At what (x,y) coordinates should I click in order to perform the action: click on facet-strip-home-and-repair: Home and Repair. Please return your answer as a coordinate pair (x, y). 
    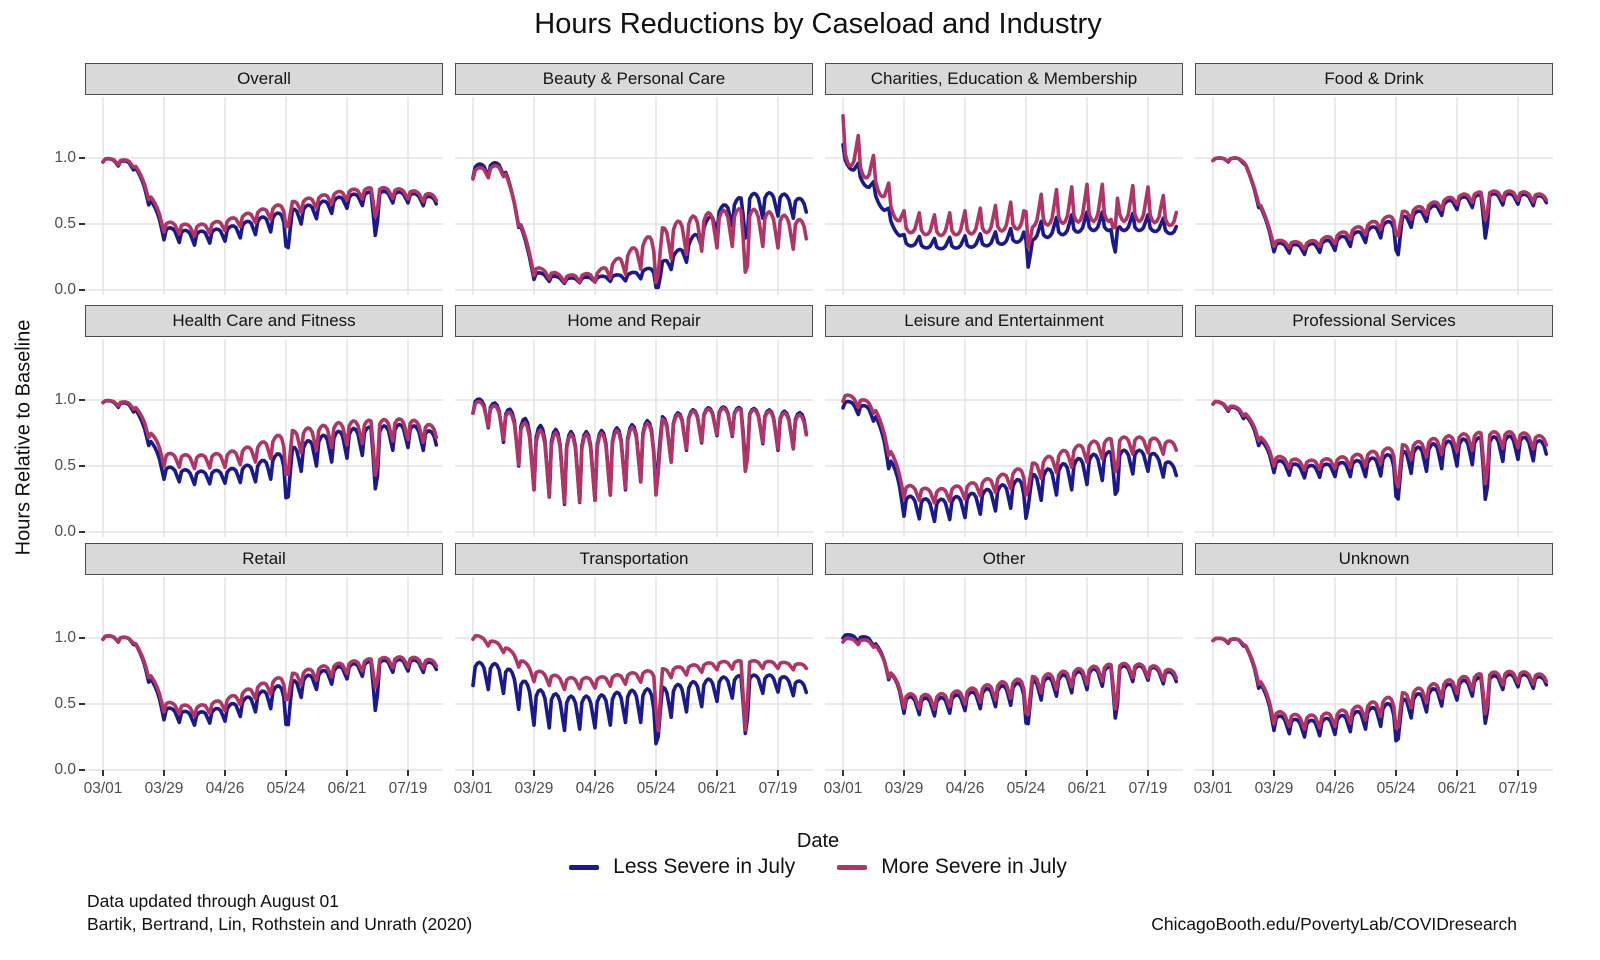
    Looking at the image, I should click on (634, 321).